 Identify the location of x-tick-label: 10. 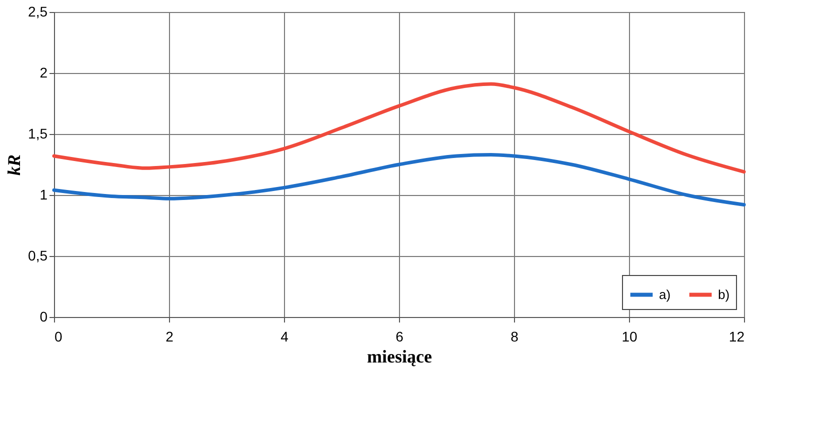
(630, 336).